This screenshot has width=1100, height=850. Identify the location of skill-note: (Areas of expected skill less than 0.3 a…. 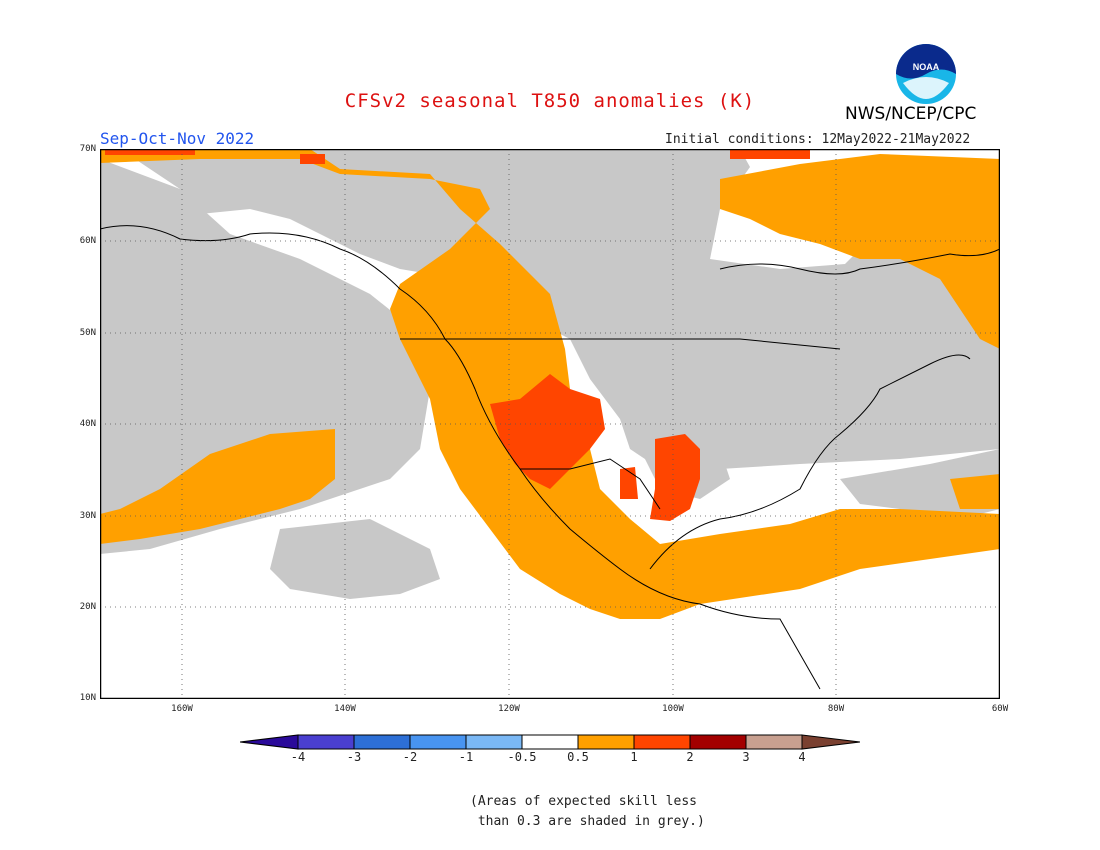
(587, 811).